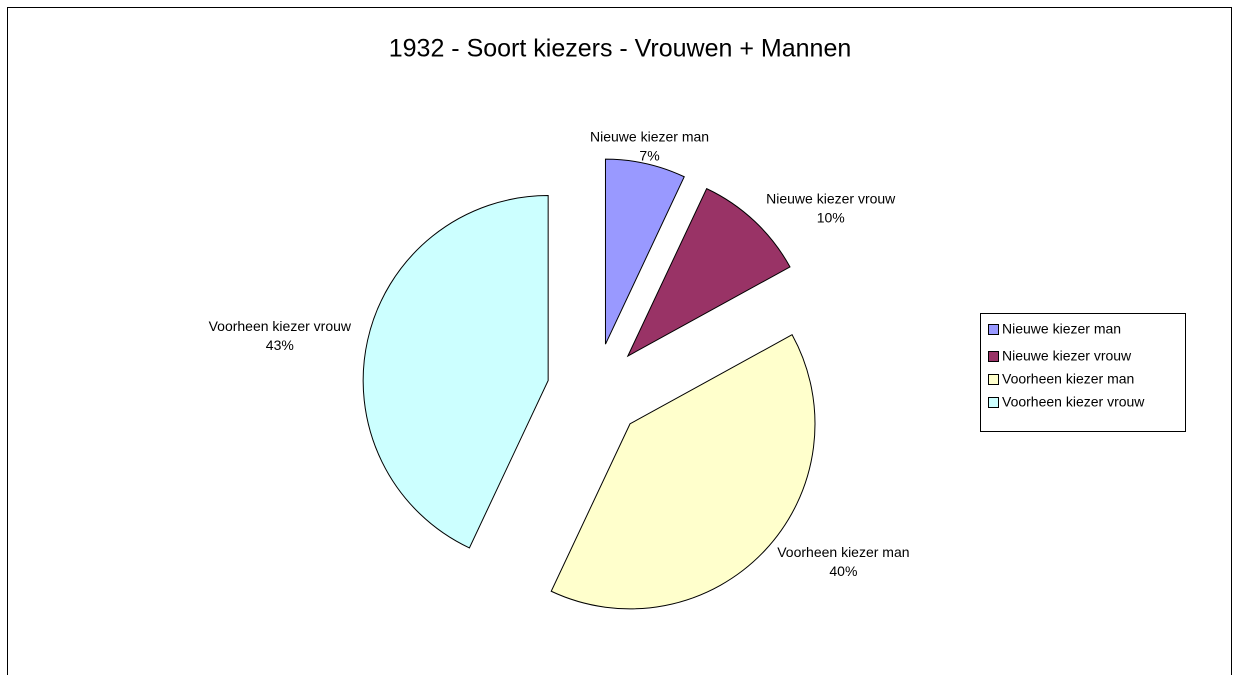 Image resolution: width=1239 pixels, height=675 pixels. Describe the element at coordinates (831, 217) in the screenshot. I see `data-label-value: 10%` at that location.